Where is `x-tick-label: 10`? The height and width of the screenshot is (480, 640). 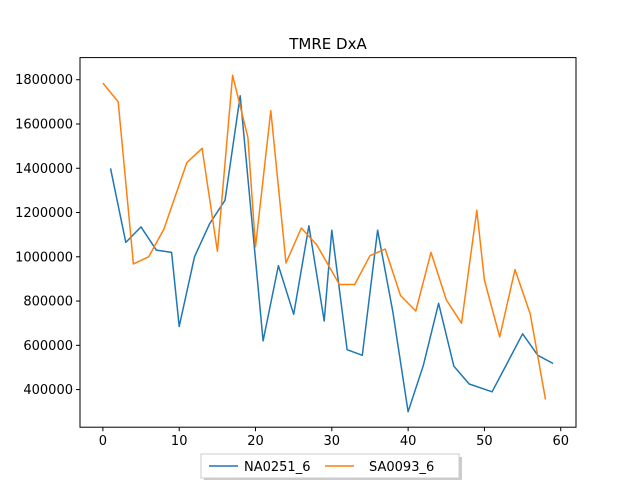
x-tick-label: 10 is located at coordinates (179, 441).